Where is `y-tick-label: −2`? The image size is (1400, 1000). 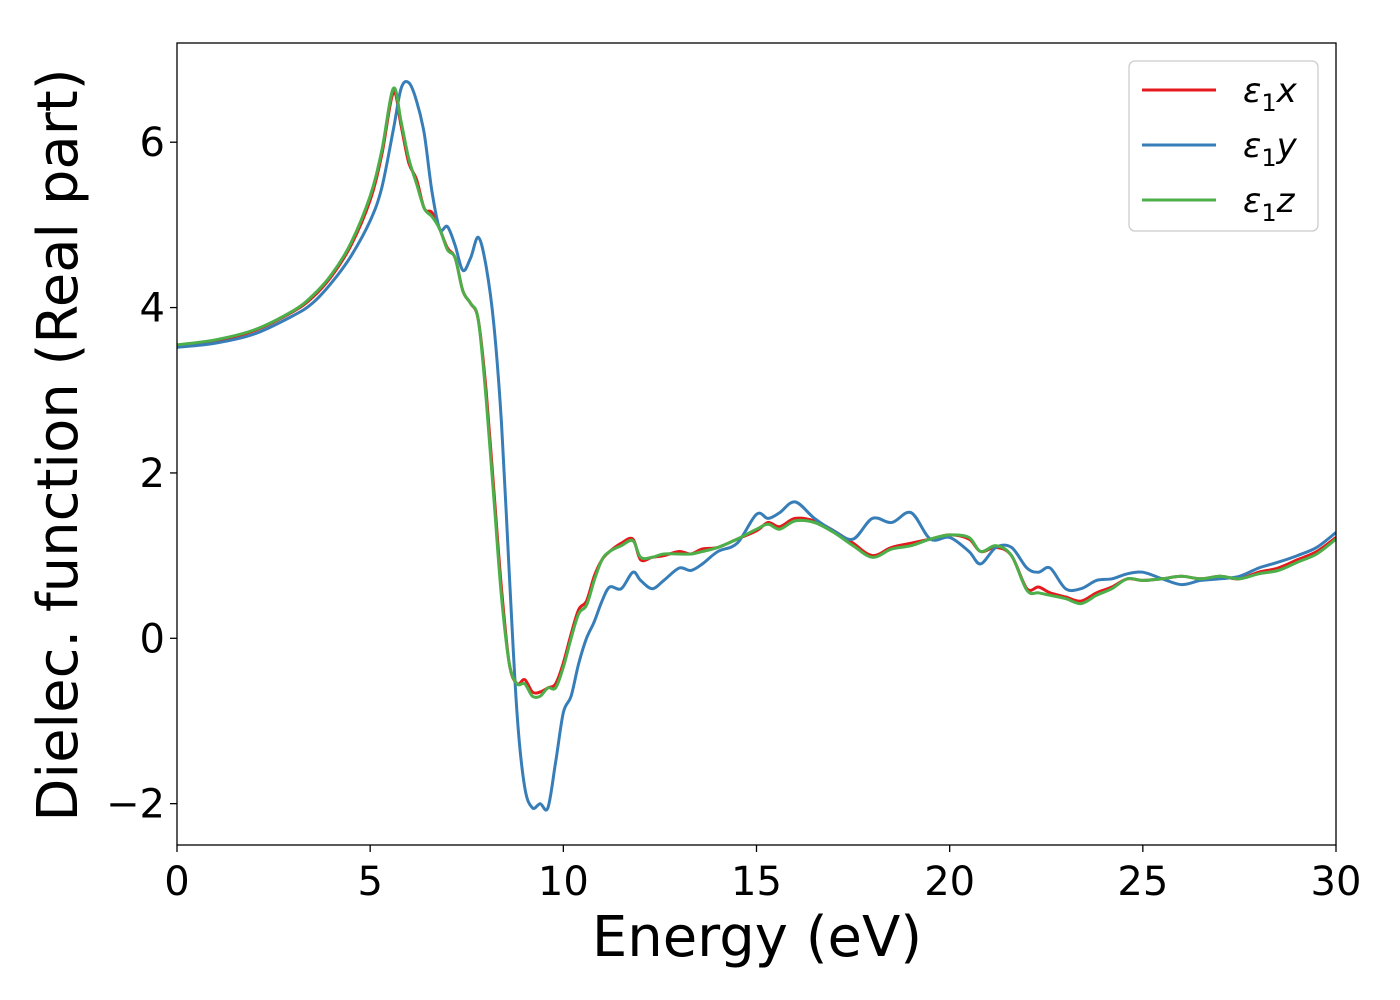
y-tick-label: −2 is located at coordinates (135, 805).